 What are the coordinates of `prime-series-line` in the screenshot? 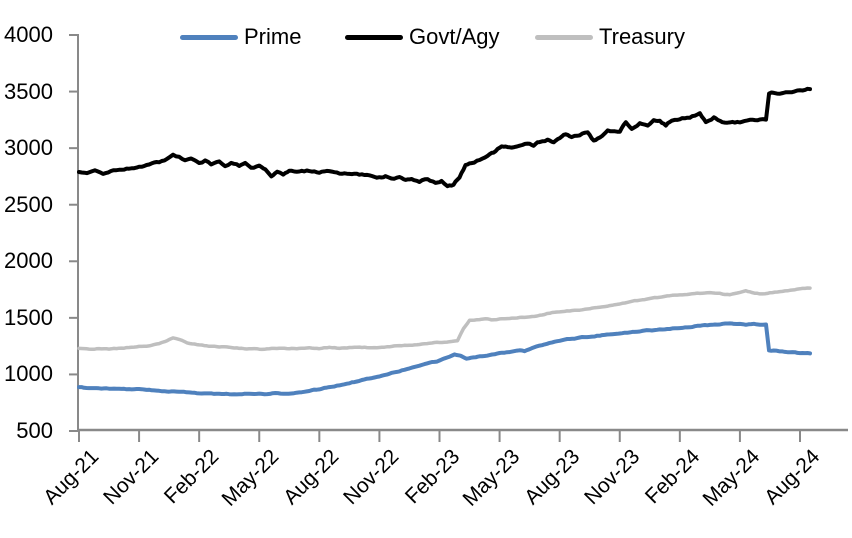 It's located at (444, 359).